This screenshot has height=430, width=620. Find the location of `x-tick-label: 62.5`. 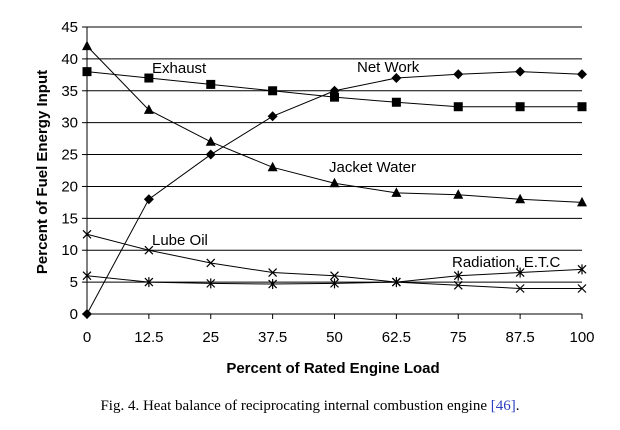

x-tick-label: 62.5 is located at coordinates (396, 337).